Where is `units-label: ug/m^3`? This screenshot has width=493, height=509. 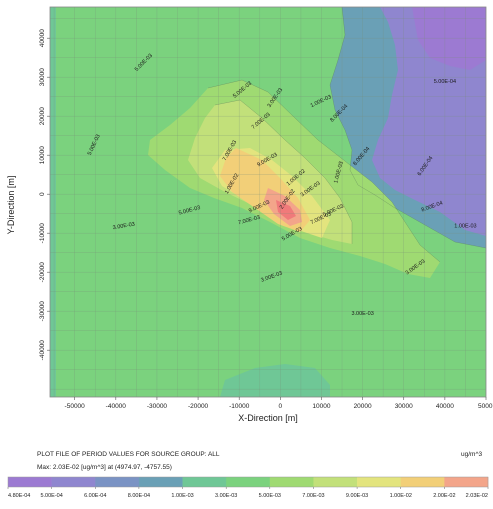
units-label: ug/m^3 is located at coordinates (472, 454).